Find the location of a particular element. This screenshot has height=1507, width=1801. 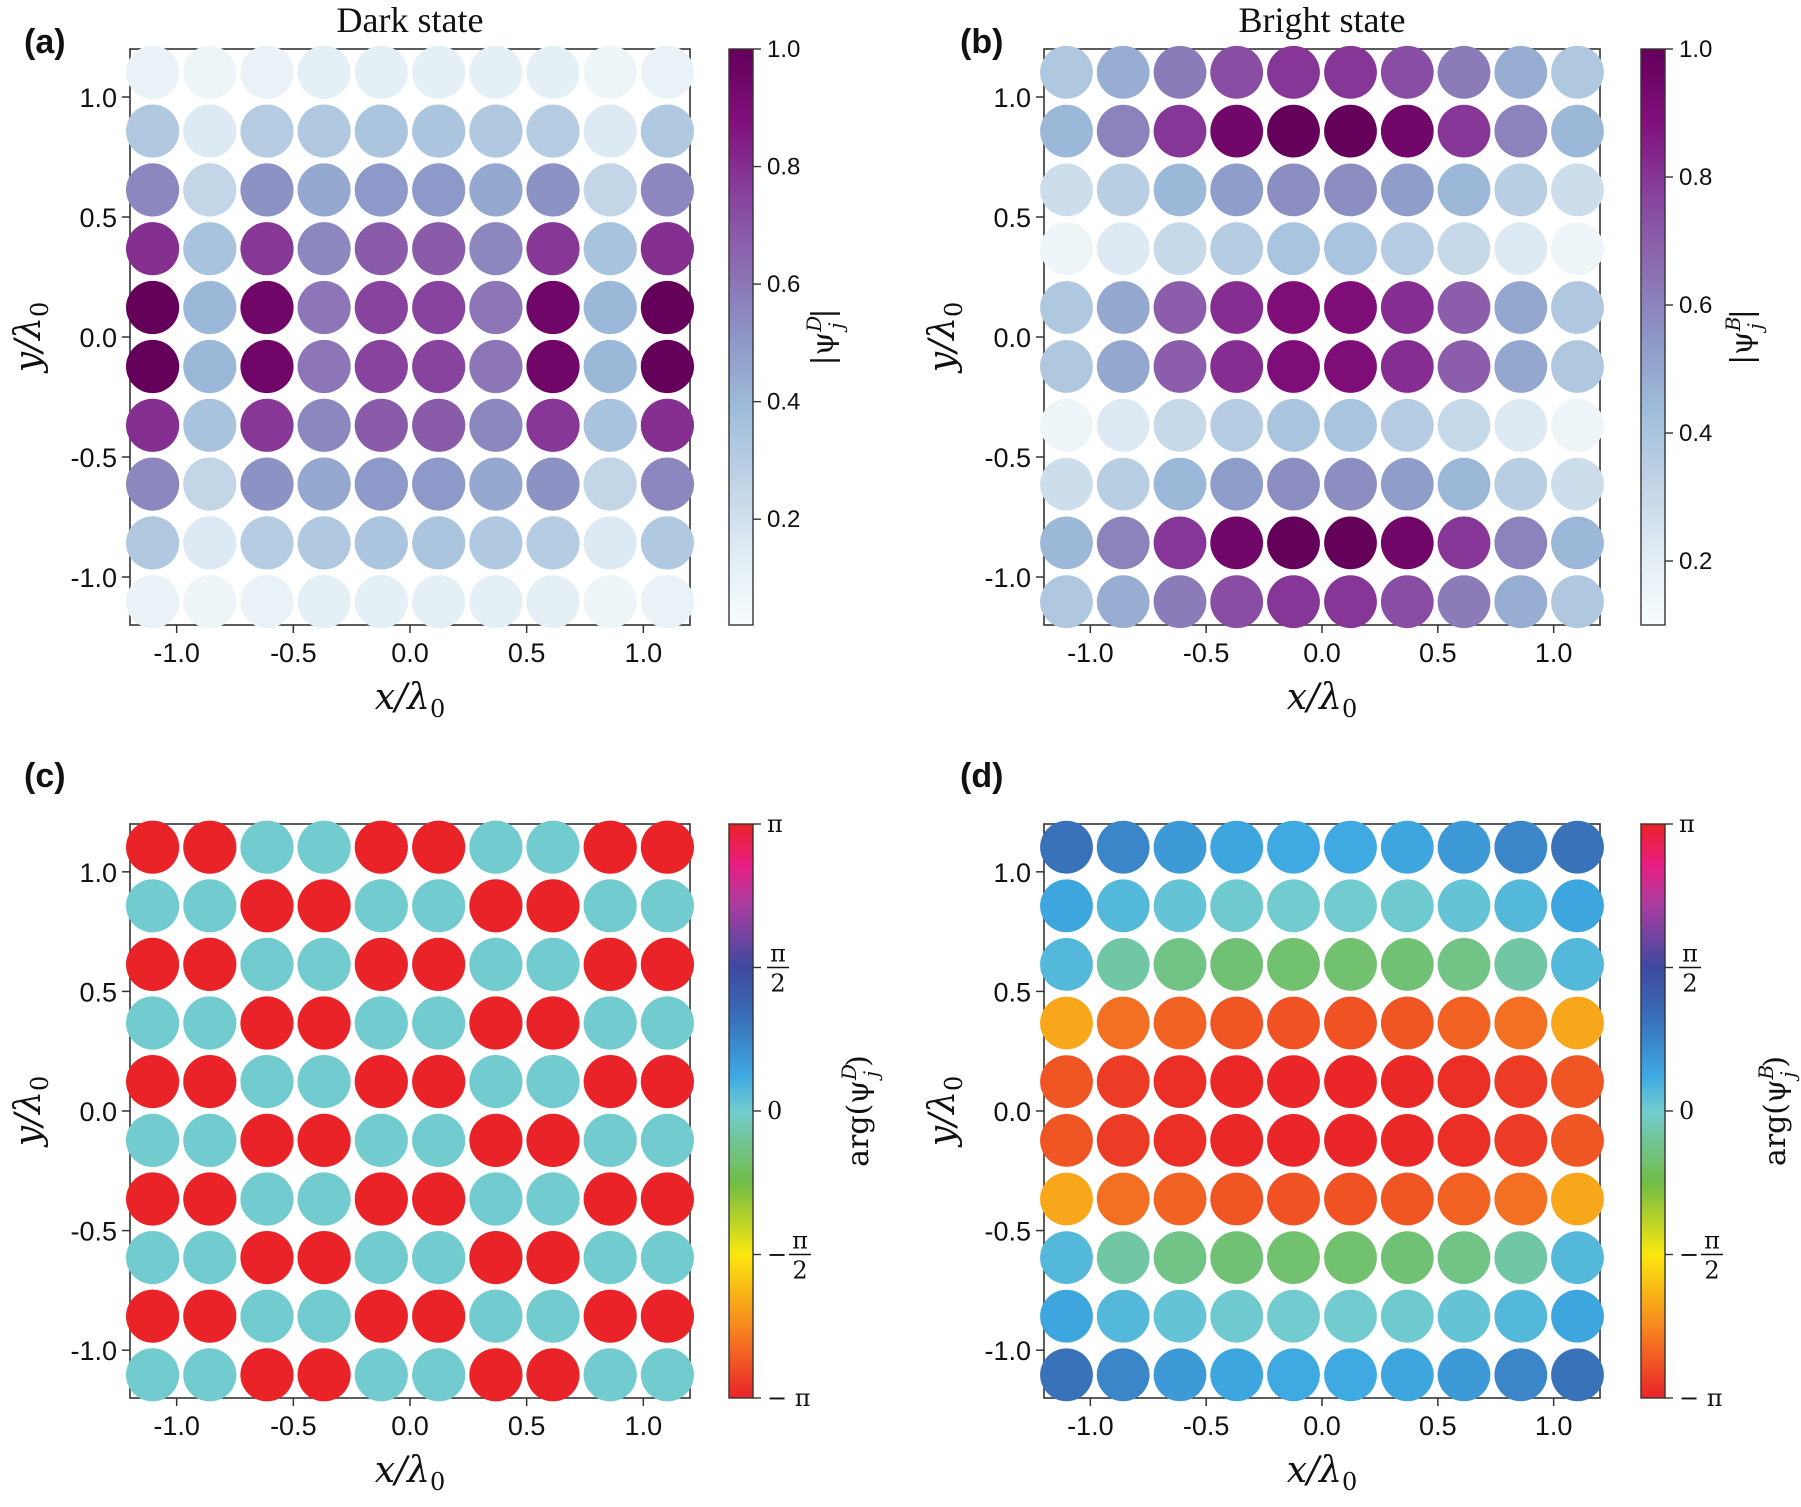

y-tick-label: -1.0 is located at coordinates (93, 578).